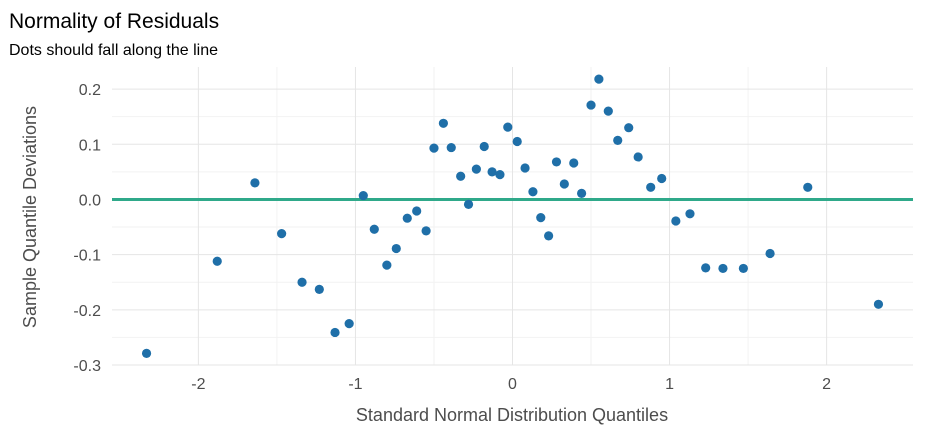 This screenshot has width=937, height=436. What do you see at coordinates (87, 228) in the screenshot?
I see `y-axis-ticks: -0.3 -0.2 -0.1 0.0 0.1 0.2` at bounding box center [87, 228].